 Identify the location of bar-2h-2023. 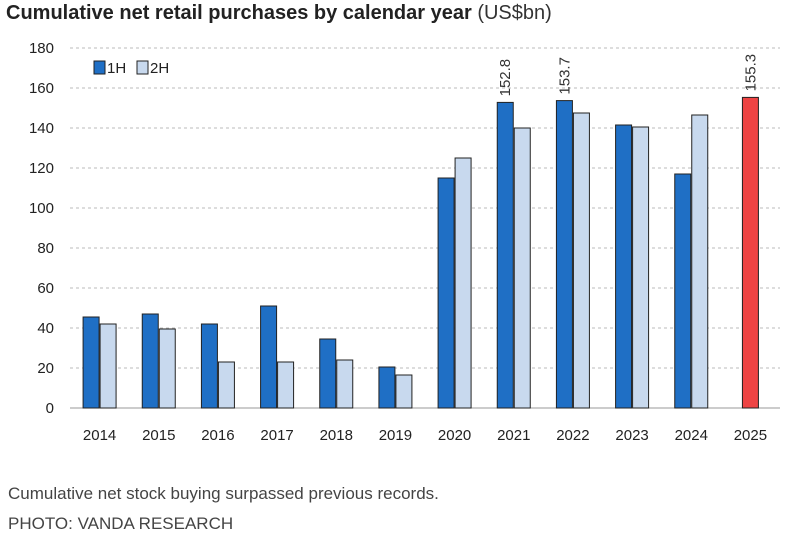
(641, 267).